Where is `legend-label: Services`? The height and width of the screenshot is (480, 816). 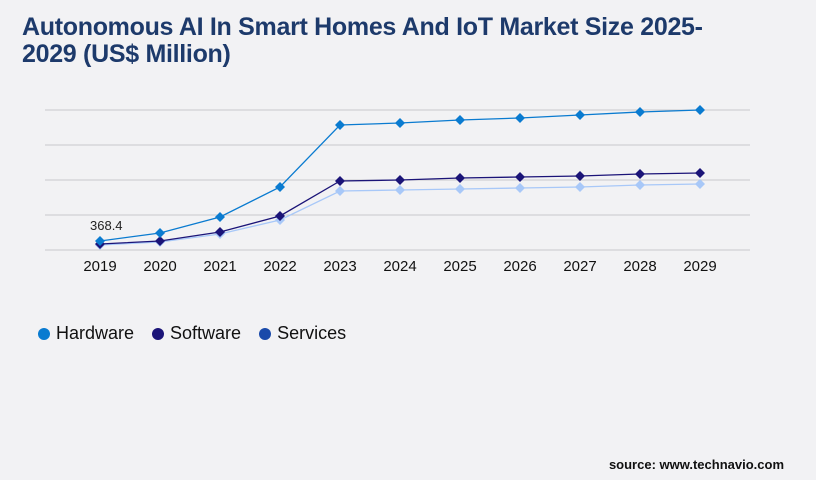
legend-label: Services is located at coordinates (312, 333).